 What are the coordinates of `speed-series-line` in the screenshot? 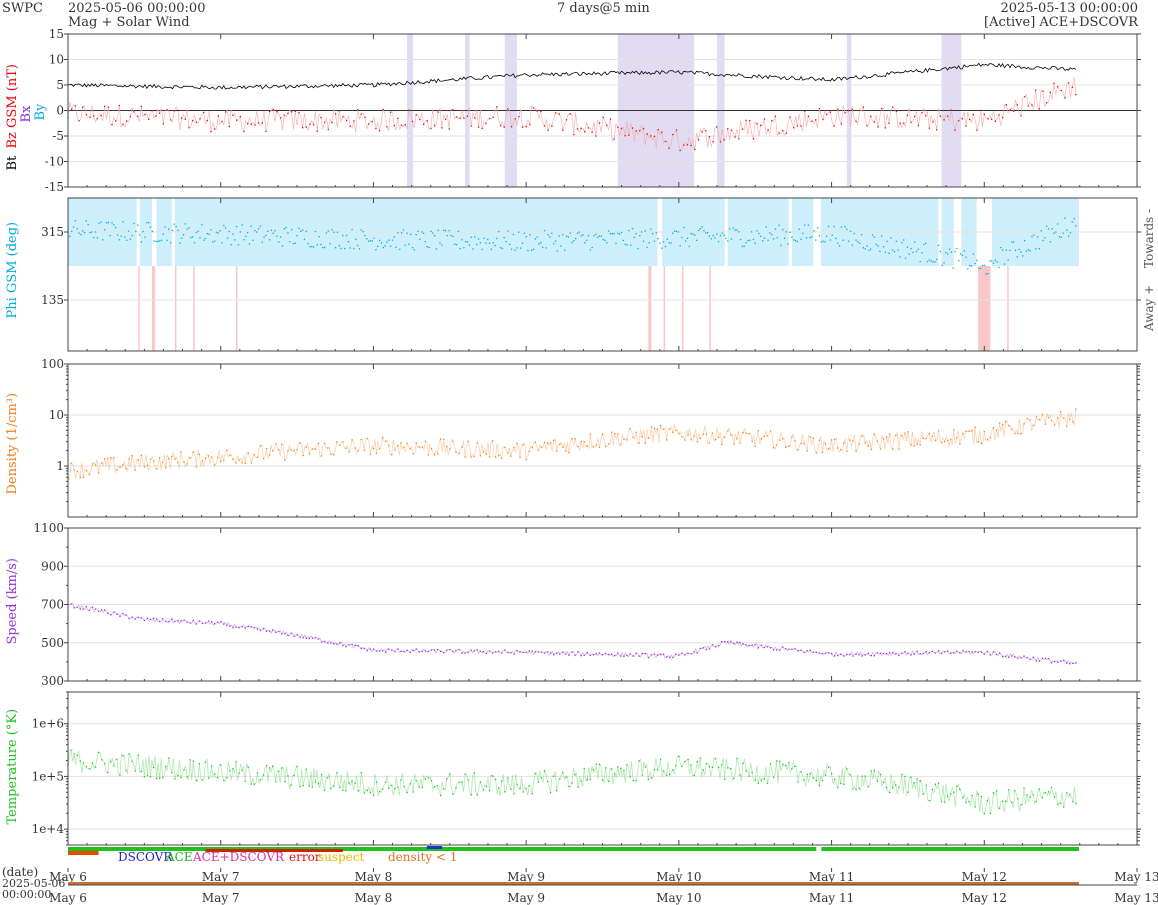 It's located at (572, 633).